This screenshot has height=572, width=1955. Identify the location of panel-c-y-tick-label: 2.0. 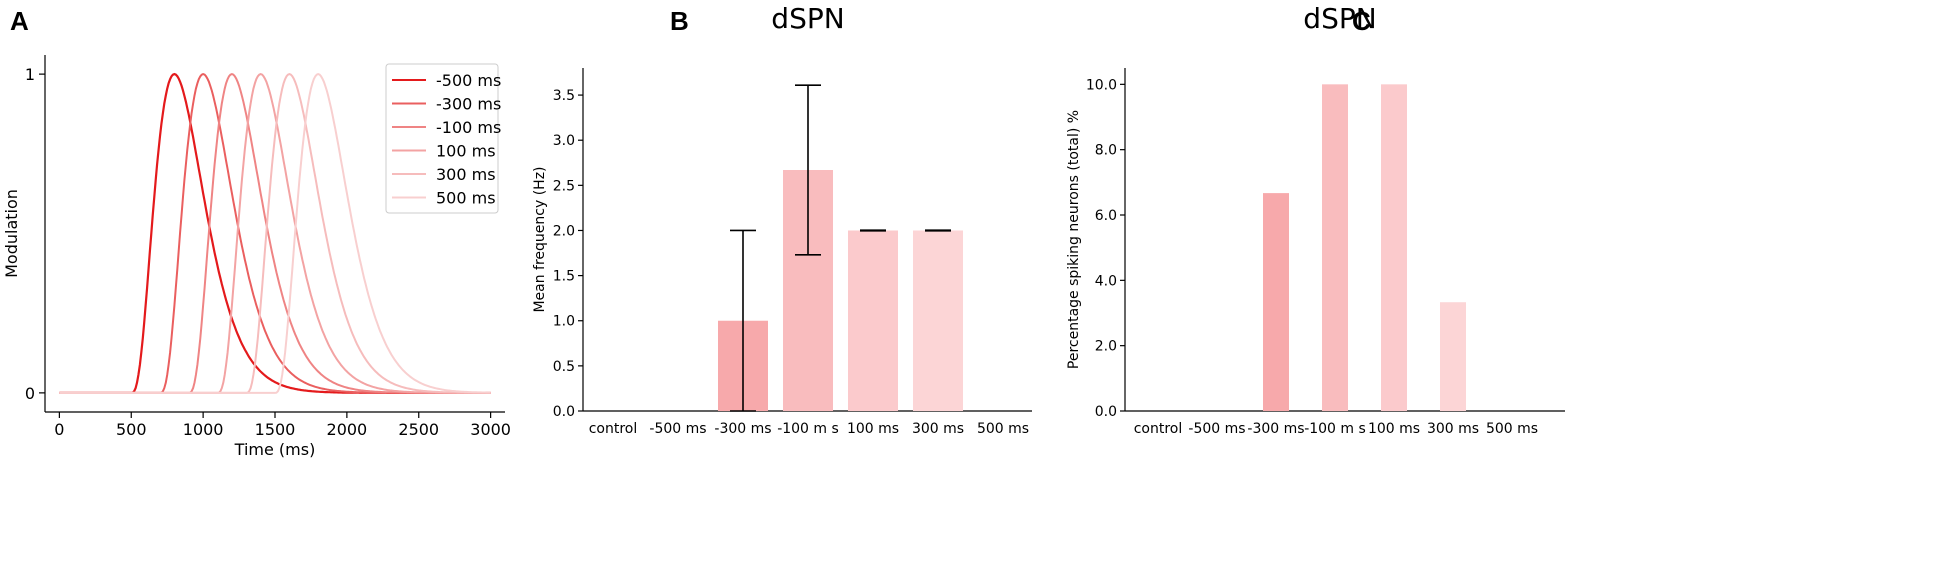
(1106, 347).